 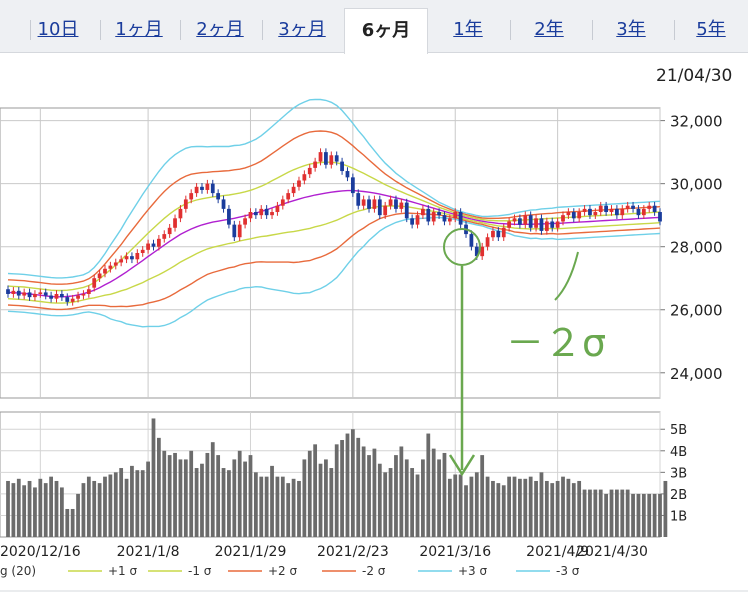 What do you see at coordinates (353, 552) in the screenshot?
I see `x-tick-label: 2021/2/23` at bounding box center [353, 552].